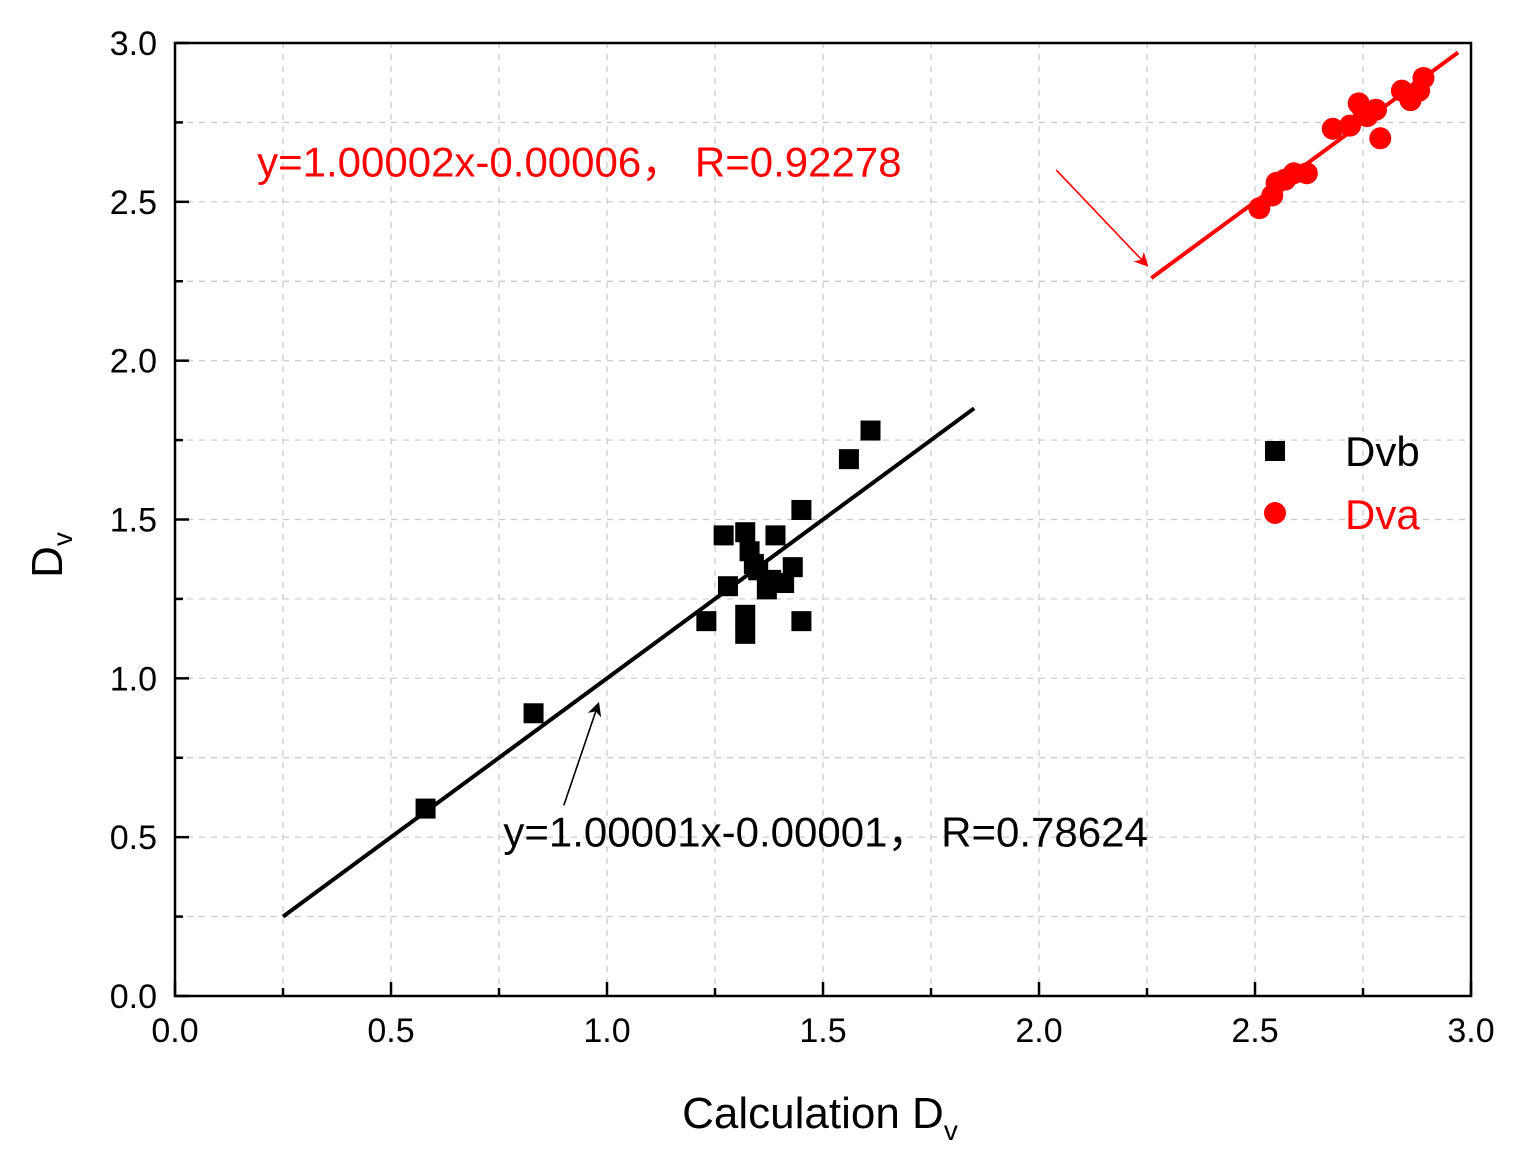 The width and height of the screenshot is (1532, 1168). What do you see at coordinates (606, 1031) in the screenshot?
I see `x-tick-label: 1.0` at bounding box center [606, 1031].